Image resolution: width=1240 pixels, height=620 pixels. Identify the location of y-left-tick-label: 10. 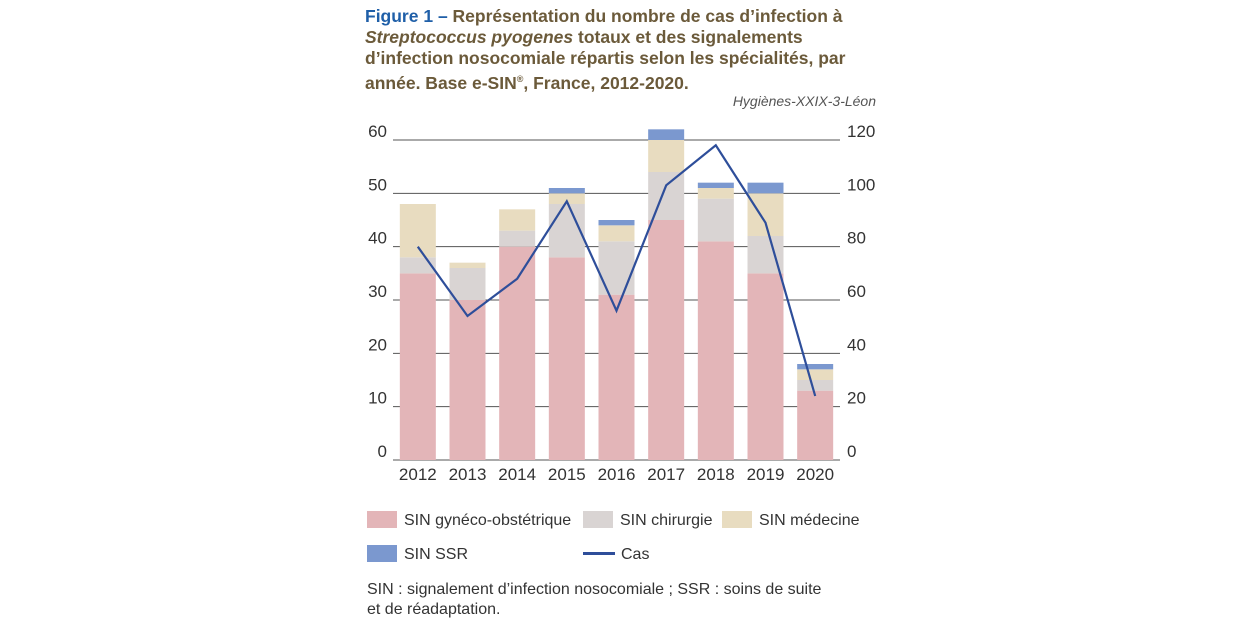
(377, 398).